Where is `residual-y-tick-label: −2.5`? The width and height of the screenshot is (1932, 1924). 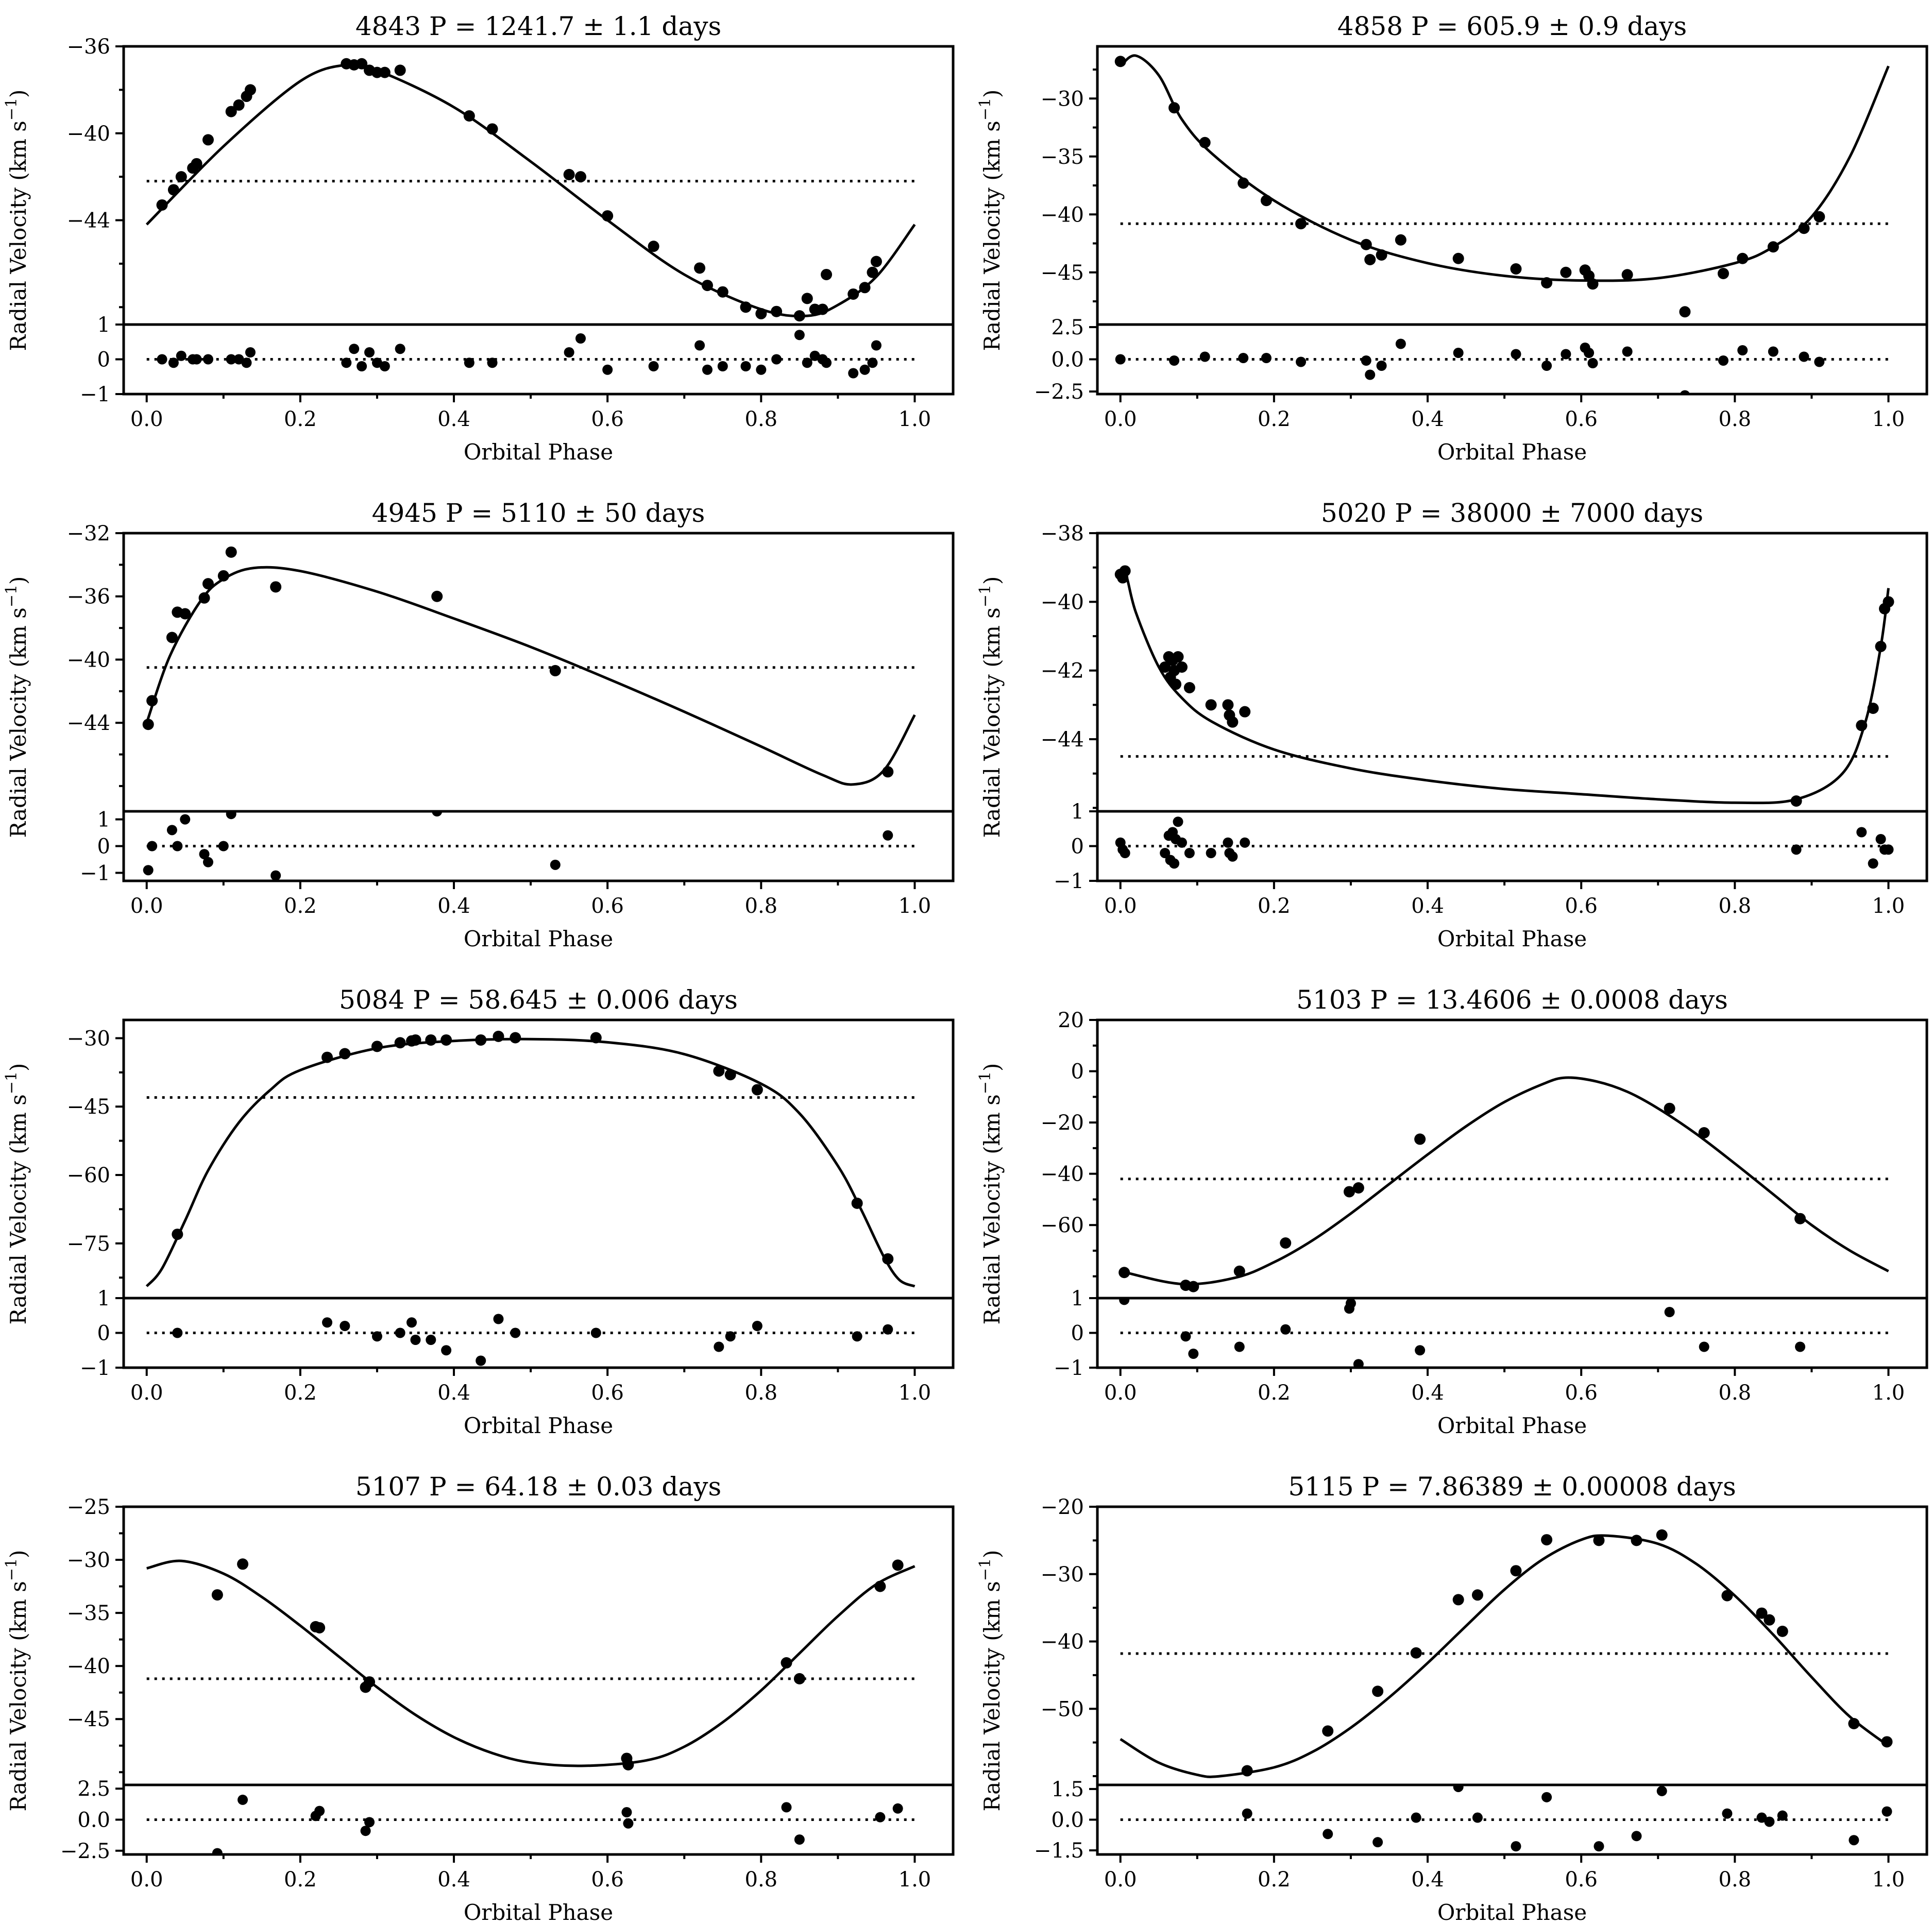 residual-y-tick-label: −2.5 is located at coordinates (85, 1851).